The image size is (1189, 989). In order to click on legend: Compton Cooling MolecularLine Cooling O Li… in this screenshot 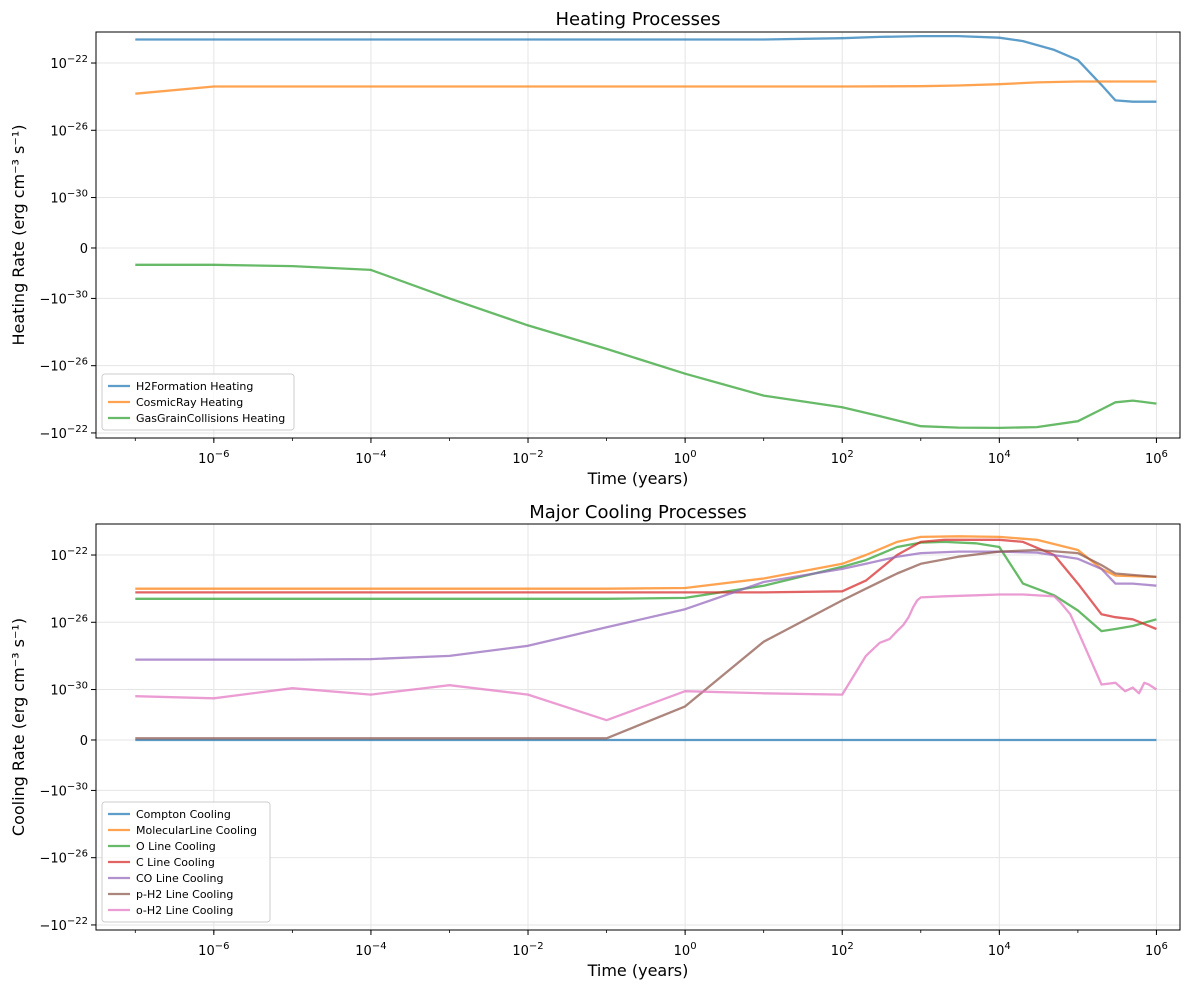, I will do `click(186, 862)`.